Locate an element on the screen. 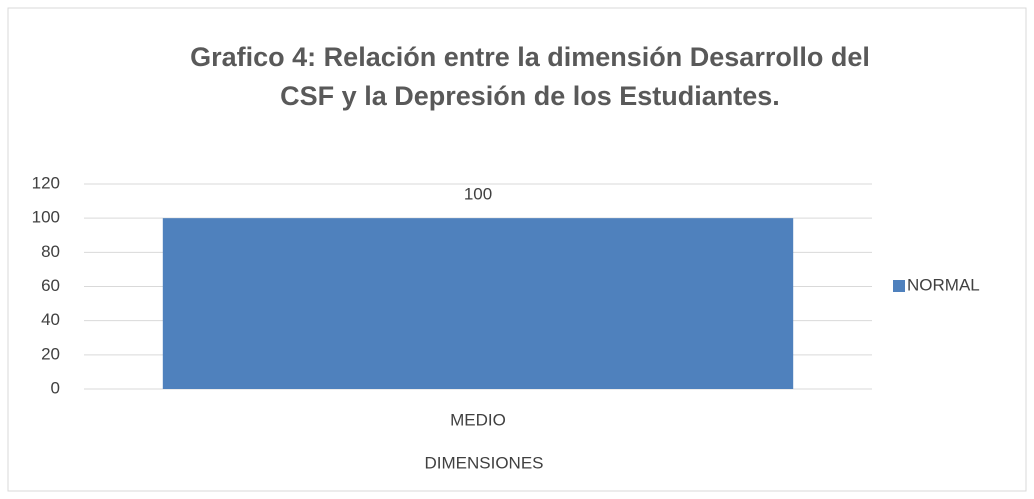 The height and width of the screenshot is (499, 1034). y-tick-label: 40 is located at coordinates (50, 319).